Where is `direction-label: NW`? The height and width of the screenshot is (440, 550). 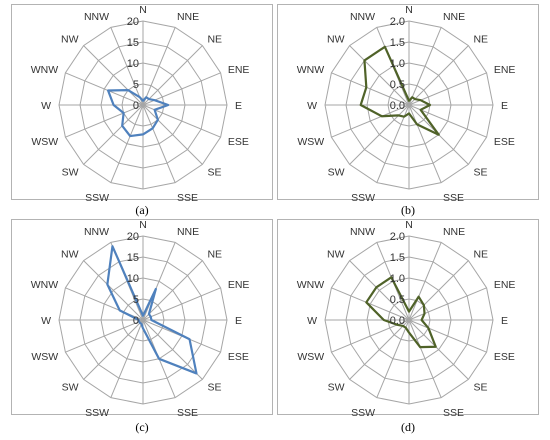 direction-label: NW is located at coordinates (70, 40).